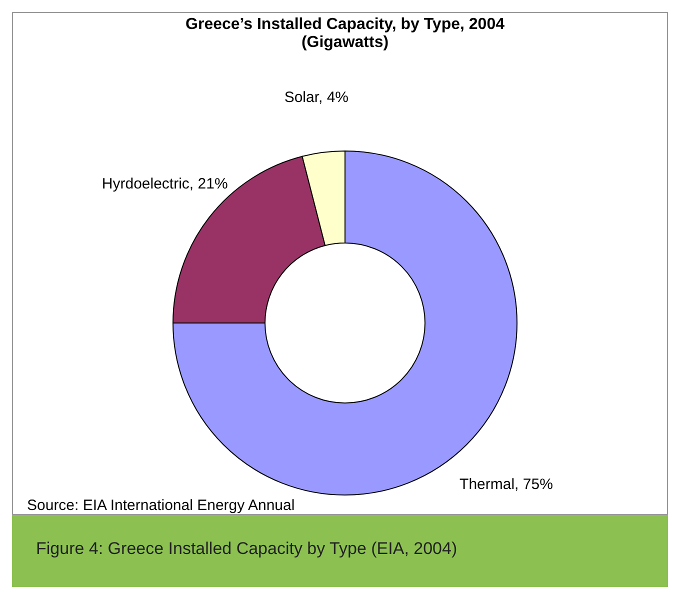 Image resolution: width=680 pixels, height=590 pixels. Describe the element at coordinates (165, 183) in the screenshot. I see `slice-label: Hyrdoelectric, 21%` at that location.